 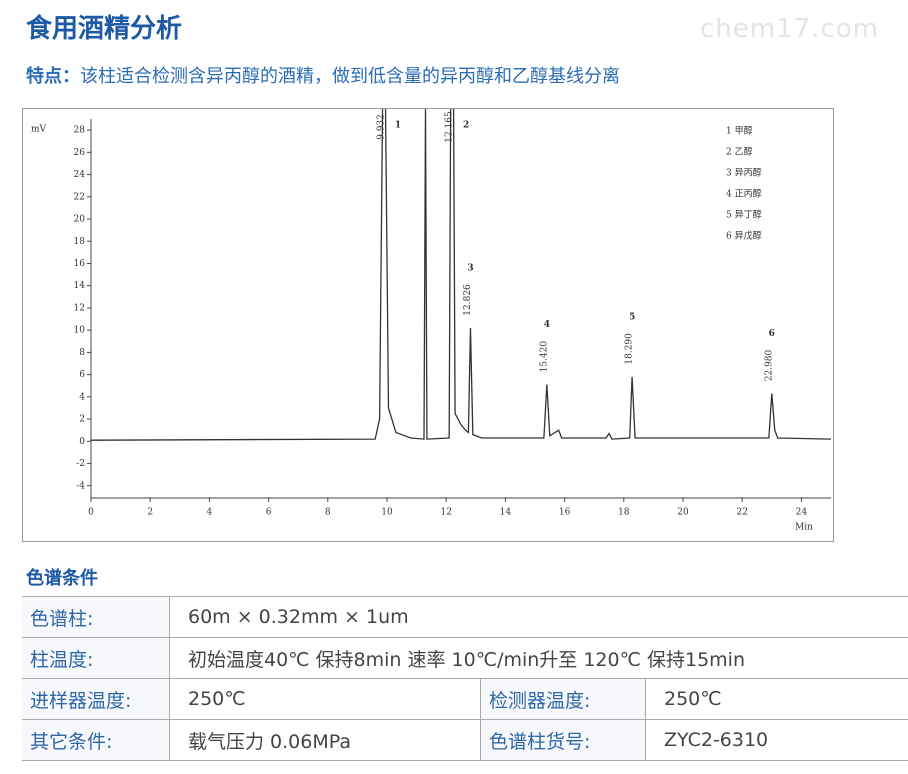 I want to click on y-tick-label: 24, so click(x=80, y=175).